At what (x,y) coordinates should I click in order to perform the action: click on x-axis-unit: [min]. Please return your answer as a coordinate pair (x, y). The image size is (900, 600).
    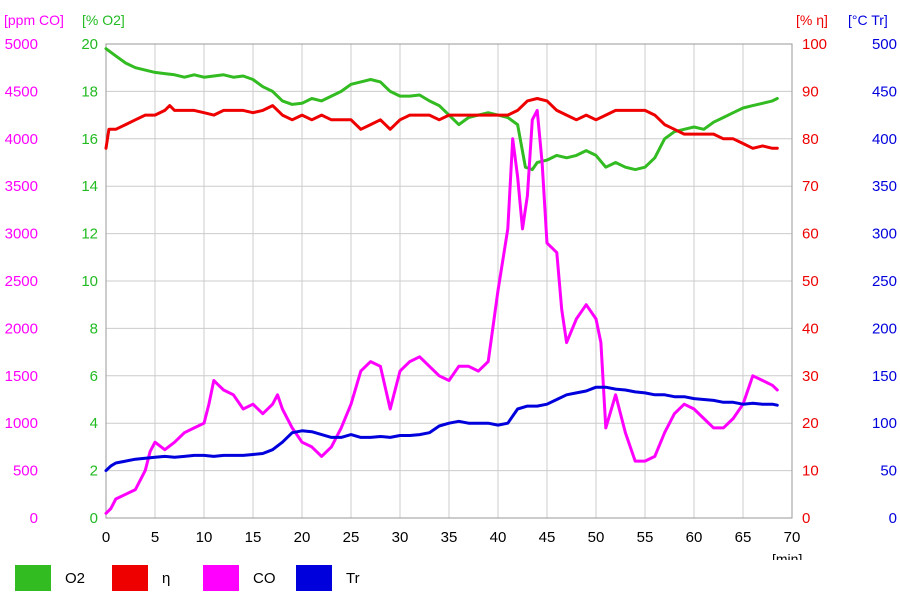
    Looking at the image, I should click on (787, 555).